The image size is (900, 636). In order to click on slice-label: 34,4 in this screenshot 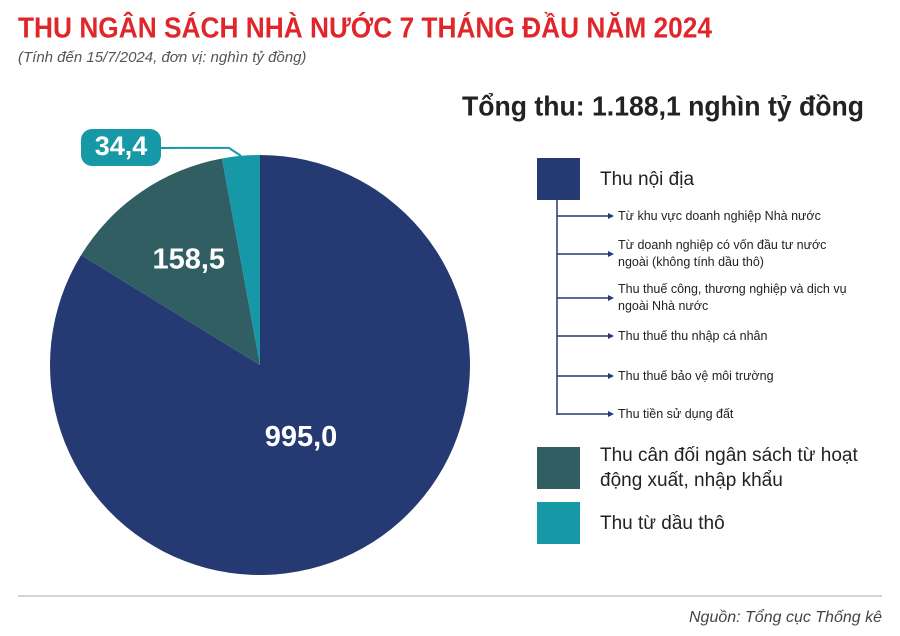, I will do `click(121, 146)`.